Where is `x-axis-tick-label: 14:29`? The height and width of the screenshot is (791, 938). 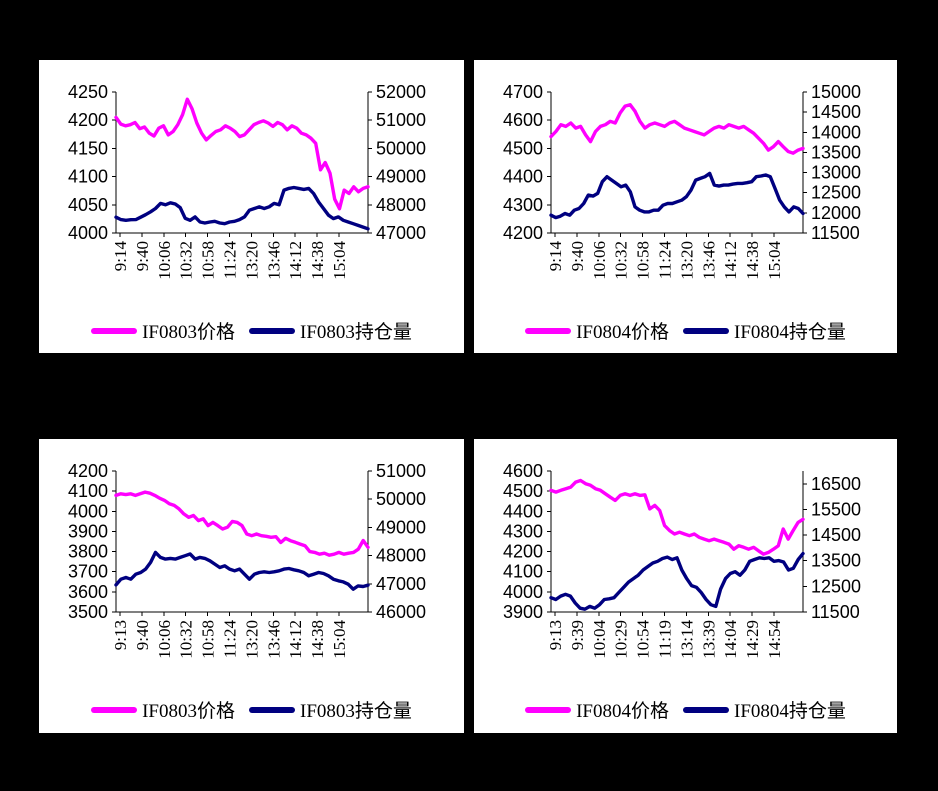 x-axis-tick-label: 14:29 is located at coordinates (752, 639).